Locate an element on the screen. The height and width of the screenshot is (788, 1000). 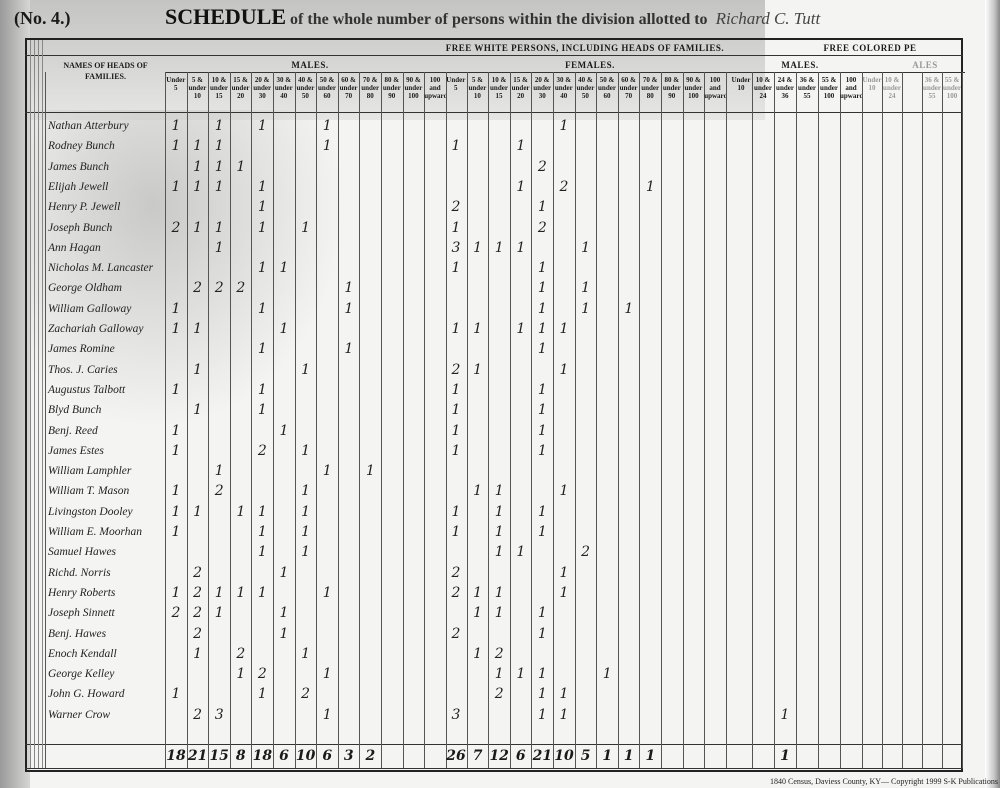
male-age-column-label: 50 & under 60 is located at coordinates (327, 88).